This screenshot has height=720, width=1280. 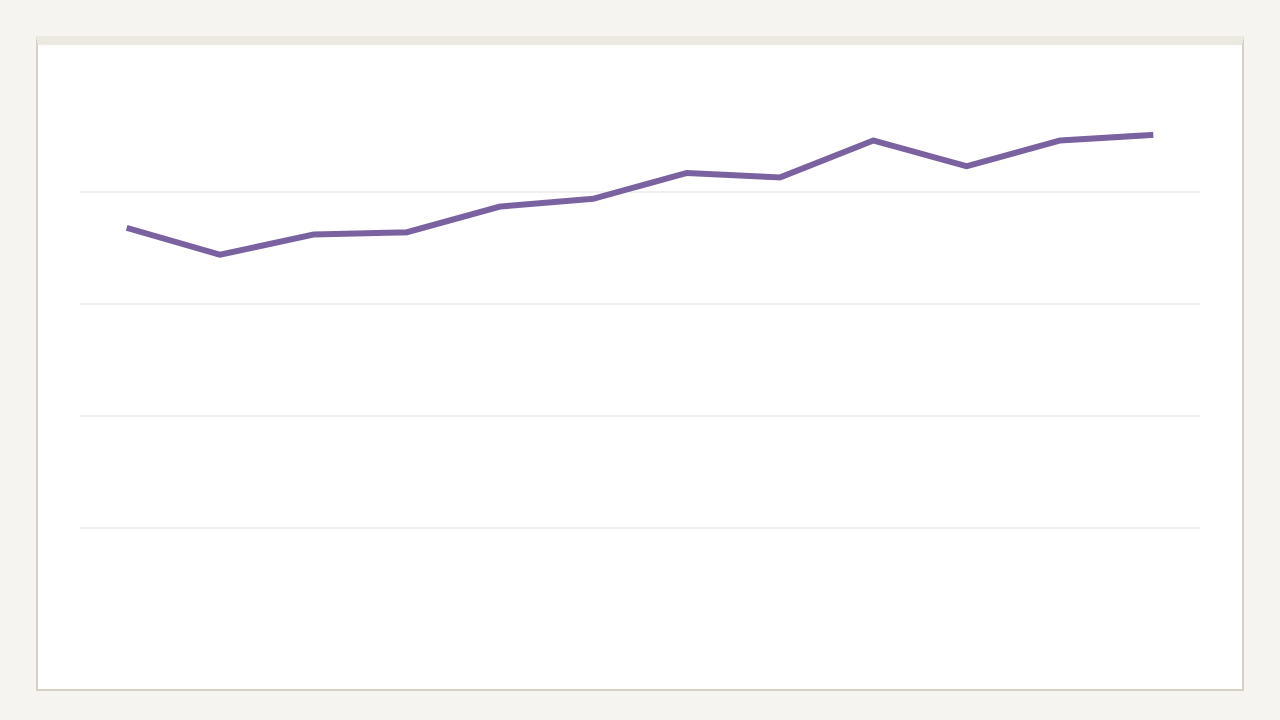 What do you see at coordinates (639, 194) in the screenshot?
I see `data-line` at bounding box center [639, 194].